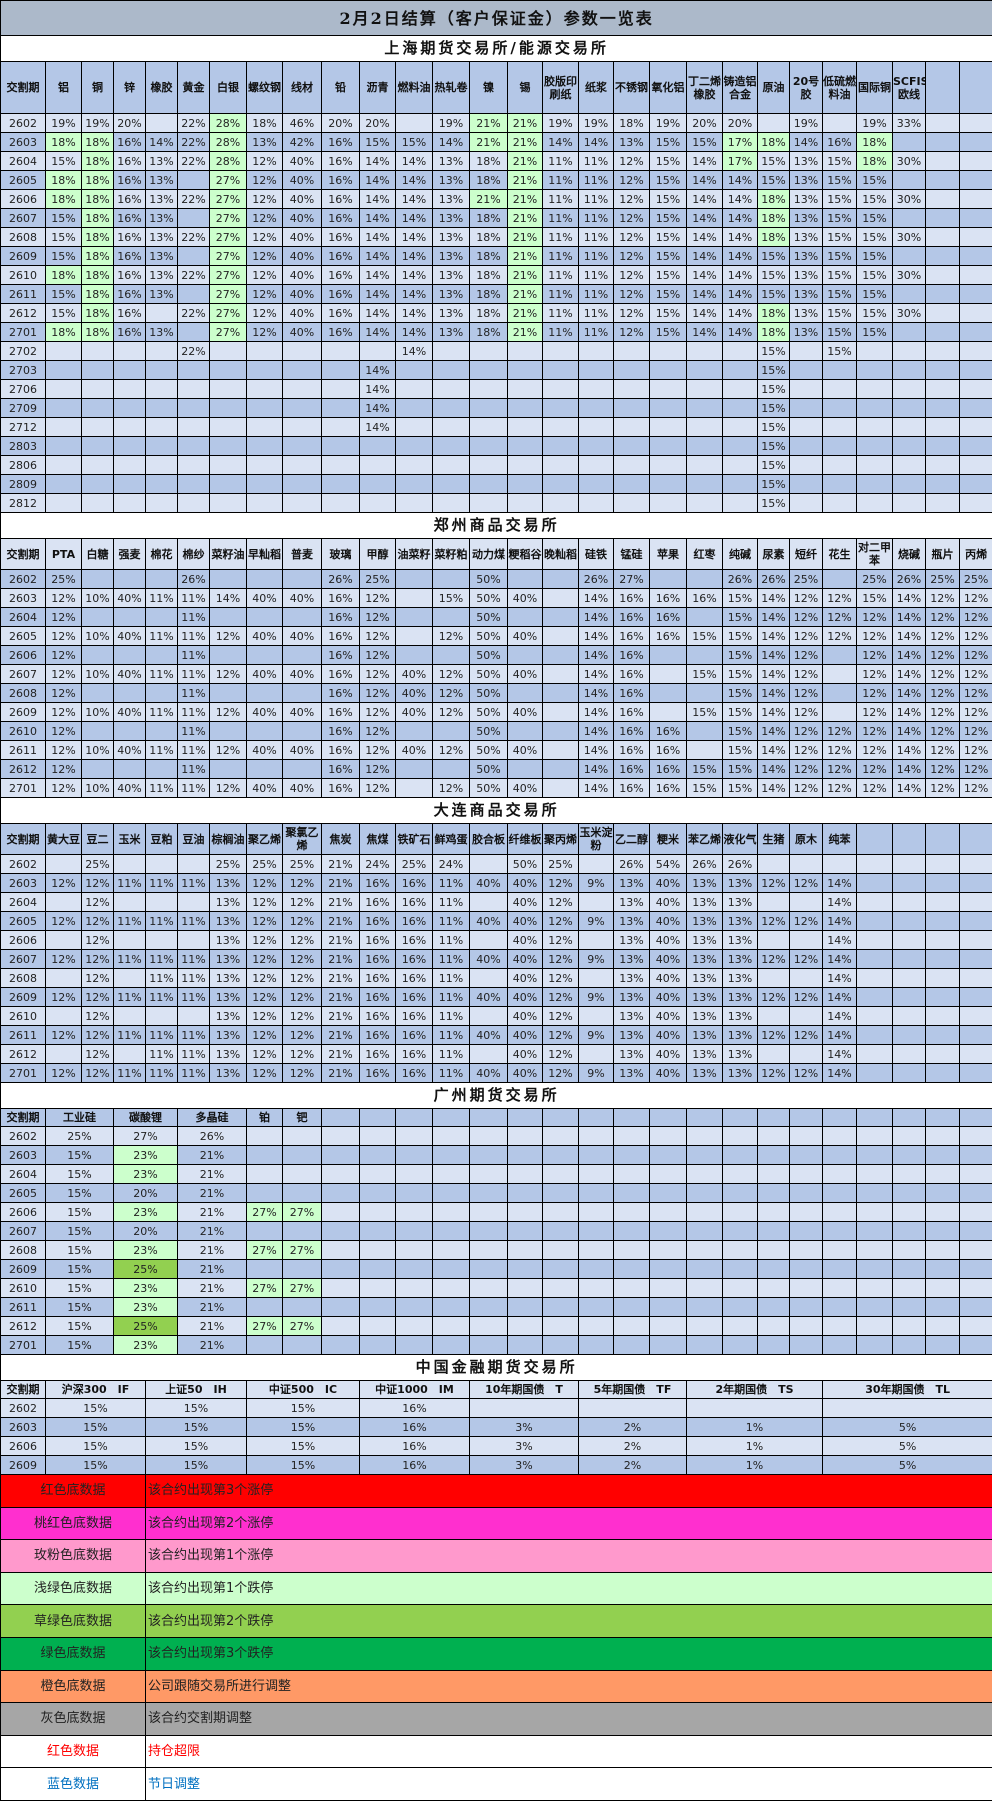 The width and height of the screenshot is (992, 1804). Describe the element at coordinates (23, 256) in the screenshot. I see `period-cell: 2609` at that location.